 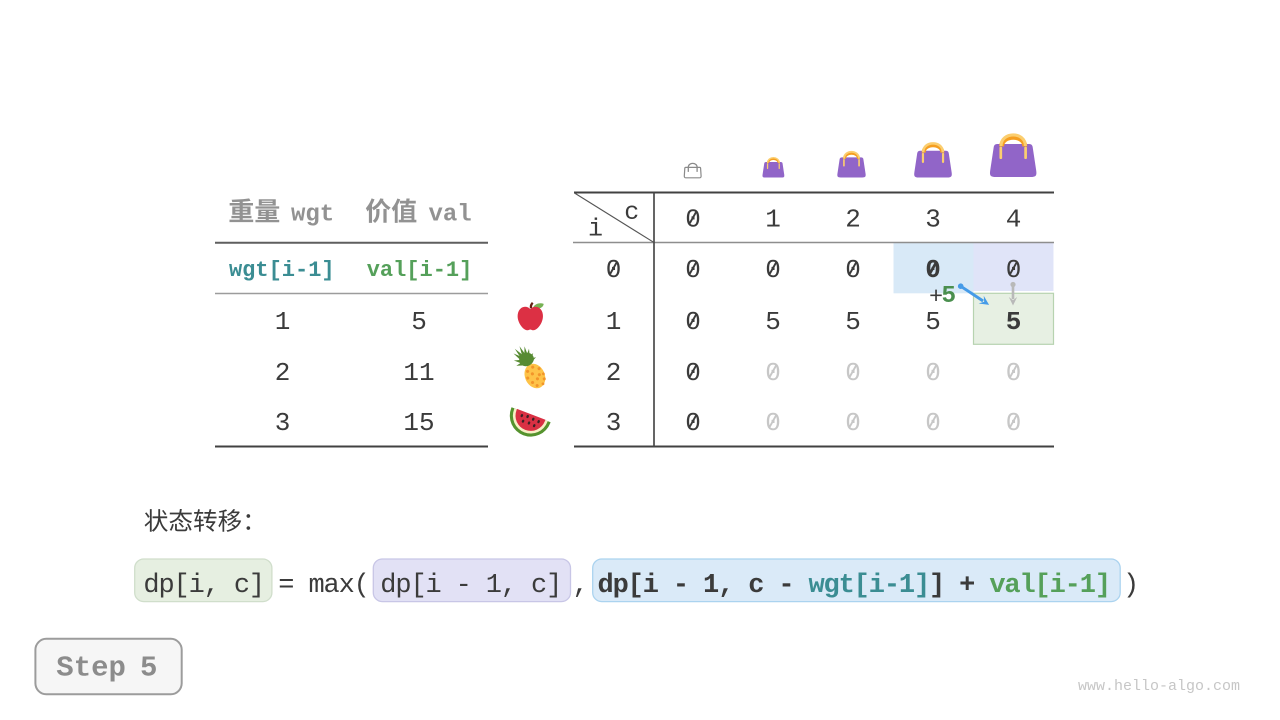 What do you see at coordinates (1159, 686) in the screenshot?
I see `svg-text: www.hello-algo.com` at bounding box center [1159, 686].